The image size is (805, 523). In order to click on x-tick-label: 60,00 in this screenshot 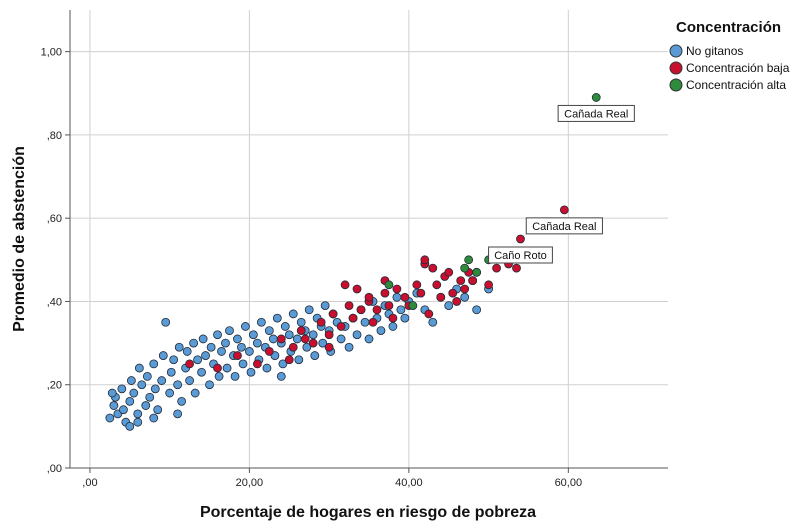, I will do `click(569, 483)`.